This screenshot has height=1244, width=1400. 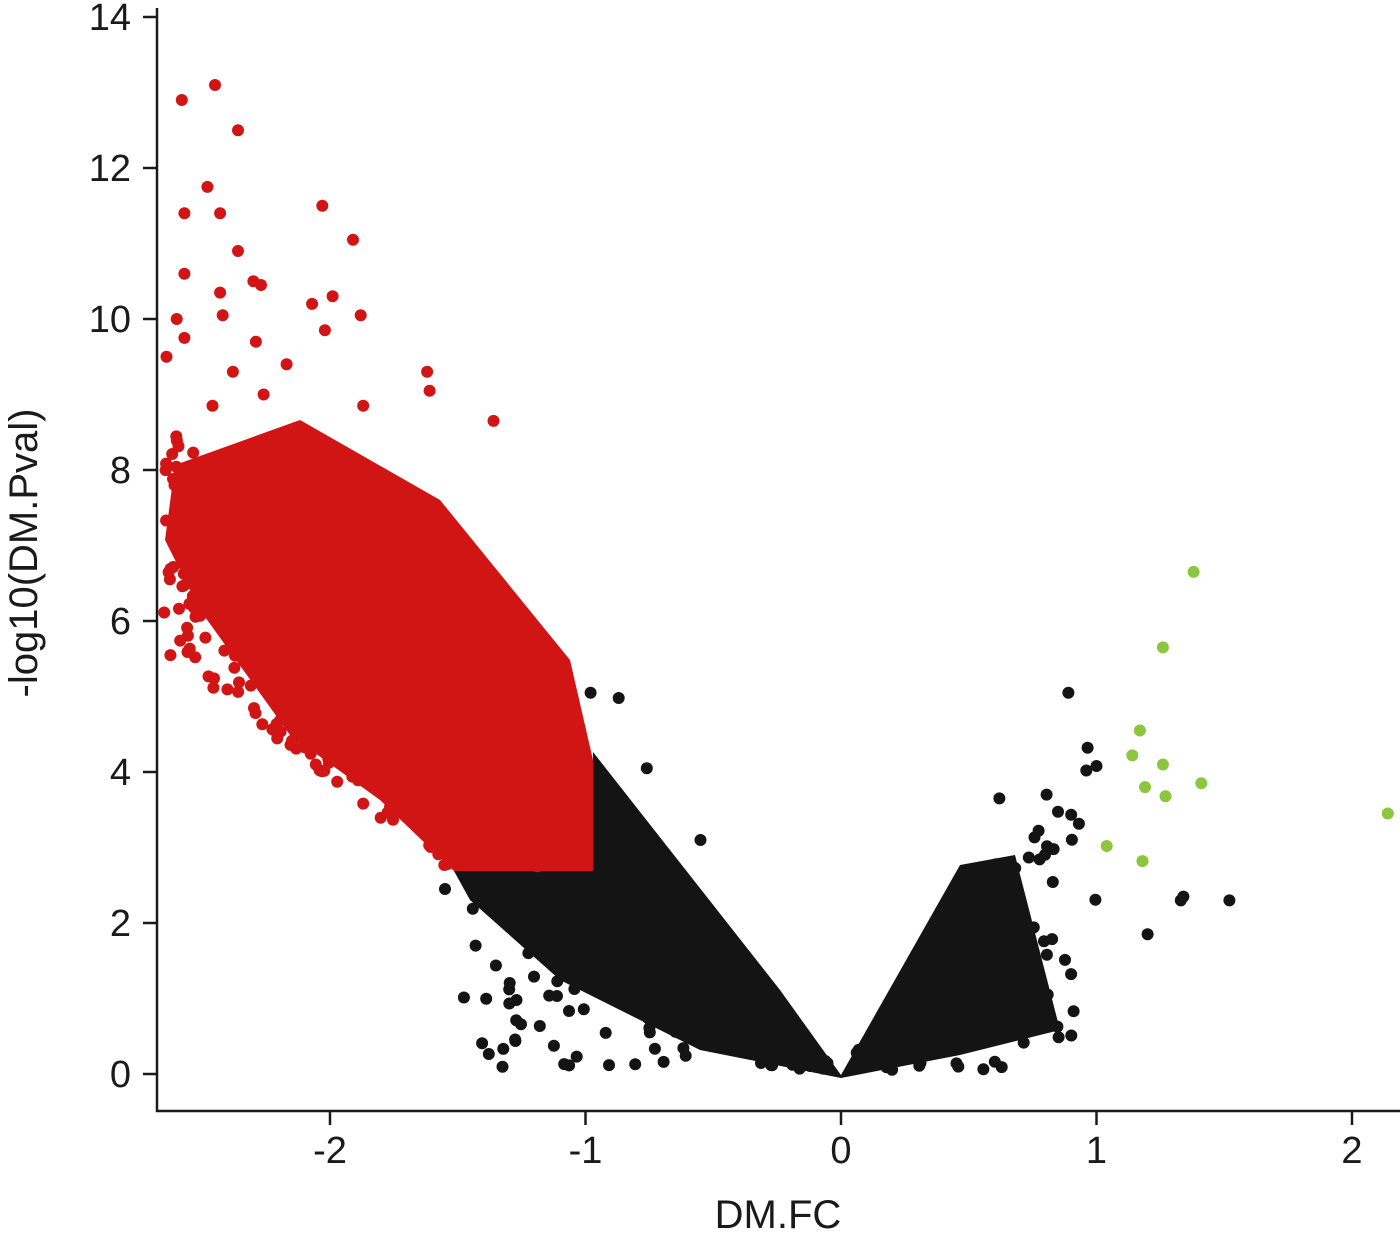 I want to click on y-axis-title: -log10(DM.Pval), so click(x=24, y=553).